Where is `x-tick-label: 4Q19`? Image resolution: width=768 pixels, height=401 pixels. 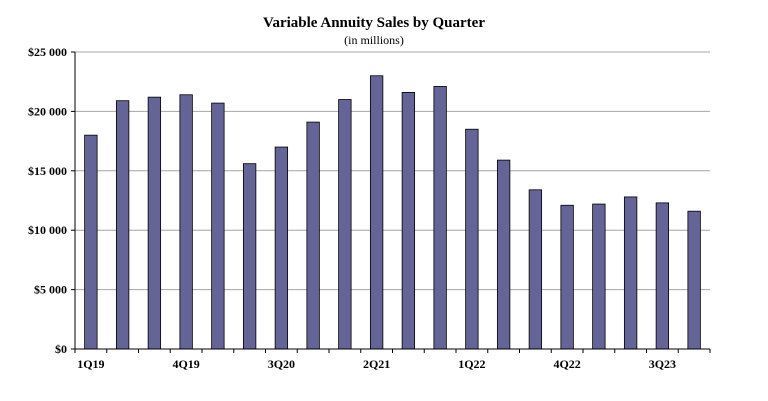
x-tick-label: 4Q19 is located at coordinates (185, 364).